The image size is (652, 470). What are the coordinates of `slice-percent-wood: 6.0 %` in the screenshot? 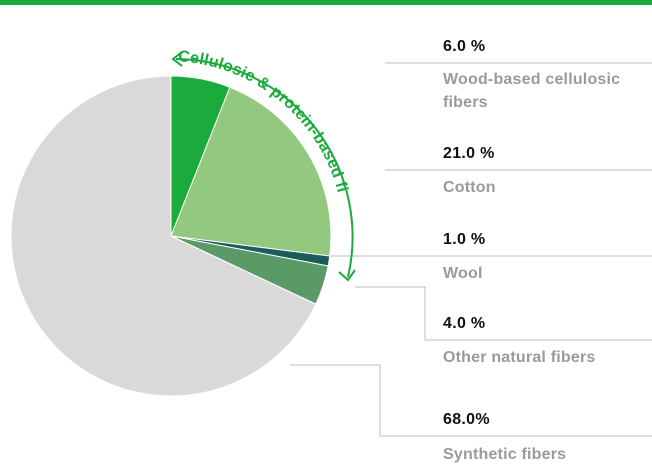 It's located at (464, 46).